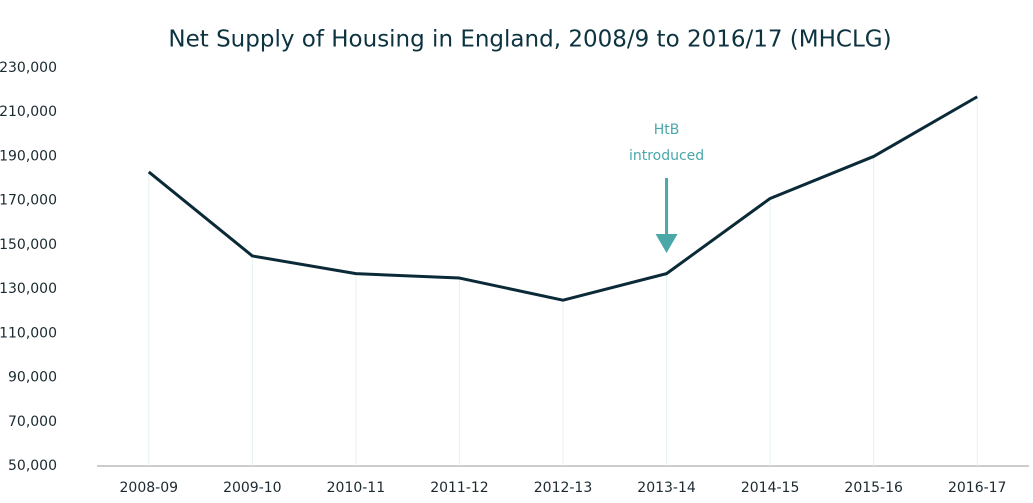  Describe the element at coordinates (149, 488) in the screenshot. I see `x-tick-label: 2008-09` at that location.